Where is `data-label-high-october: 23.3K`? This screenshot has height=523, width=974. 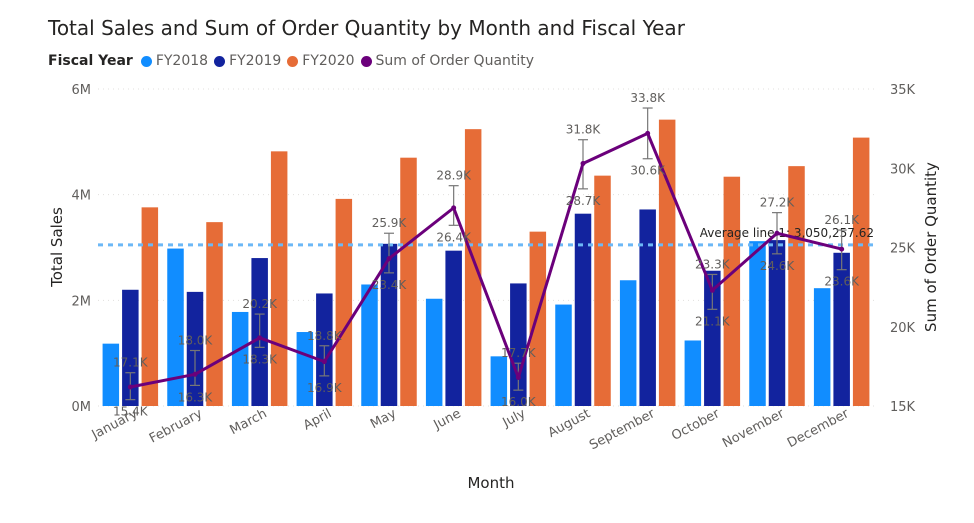
data-label-high-october: 23.3K is located at coordinates (713, 264).